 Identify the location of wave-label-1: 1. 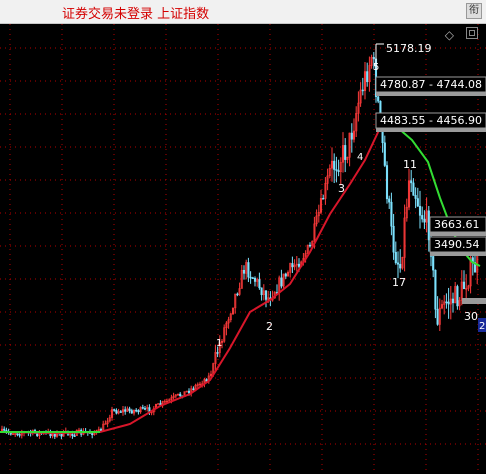
(219, 343).